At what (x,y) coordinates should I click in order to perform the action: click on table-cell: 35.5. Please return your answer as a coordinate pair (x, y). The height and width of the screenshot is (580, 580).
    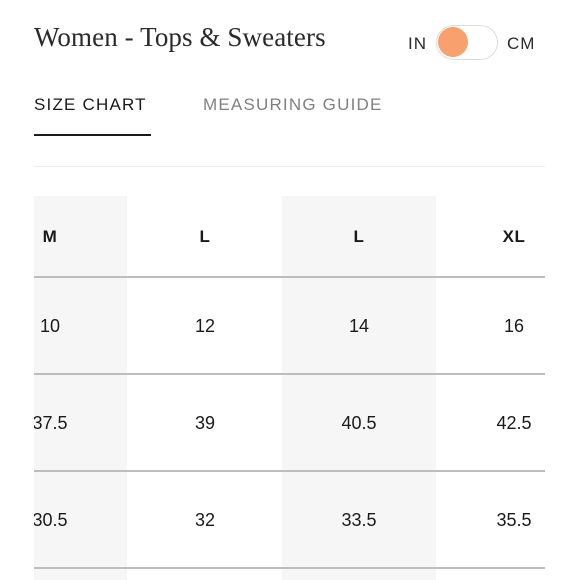
    Looking at the image, I should click on (514, 520).